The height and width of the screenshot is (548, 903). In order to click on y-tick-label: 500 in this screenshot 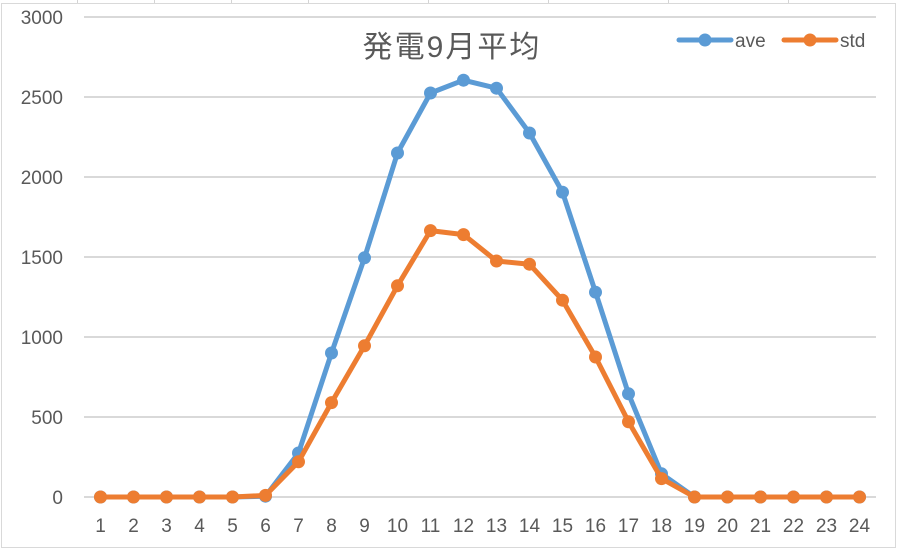, I will do `click(47, 418)`.